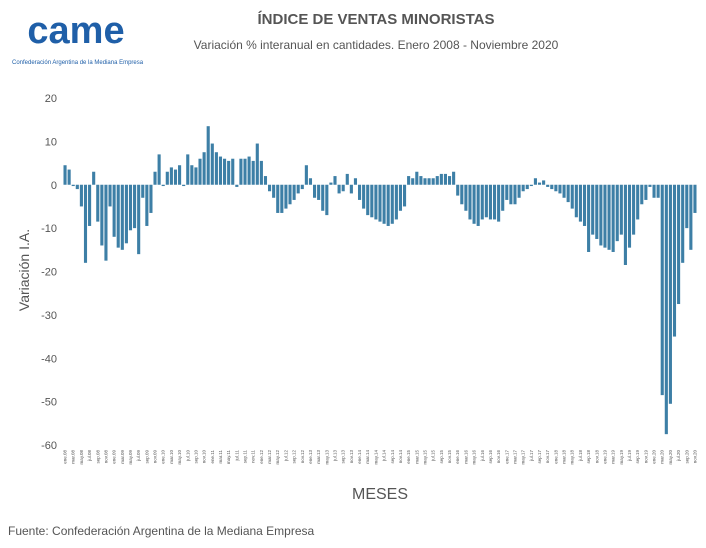 The image size is (706, 548). What do you see at coordinates (49, 446) in the screenshot?
I see `y-tick-label: -60` at bounding box center [49, 446].